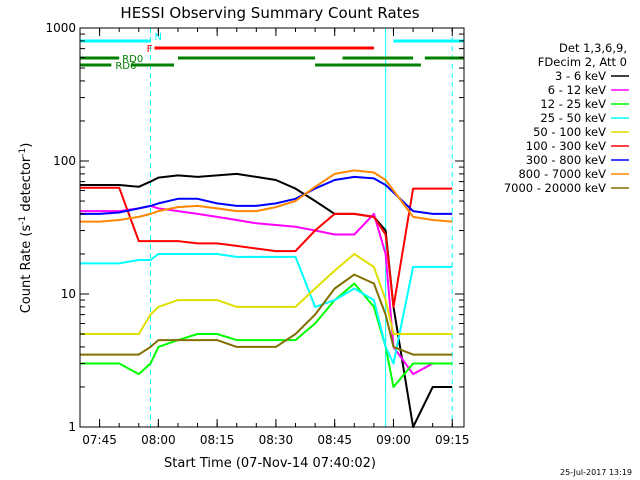  I want to click on y-axis-label: Count Rate (s-1 detector-1), so click(26, 228).